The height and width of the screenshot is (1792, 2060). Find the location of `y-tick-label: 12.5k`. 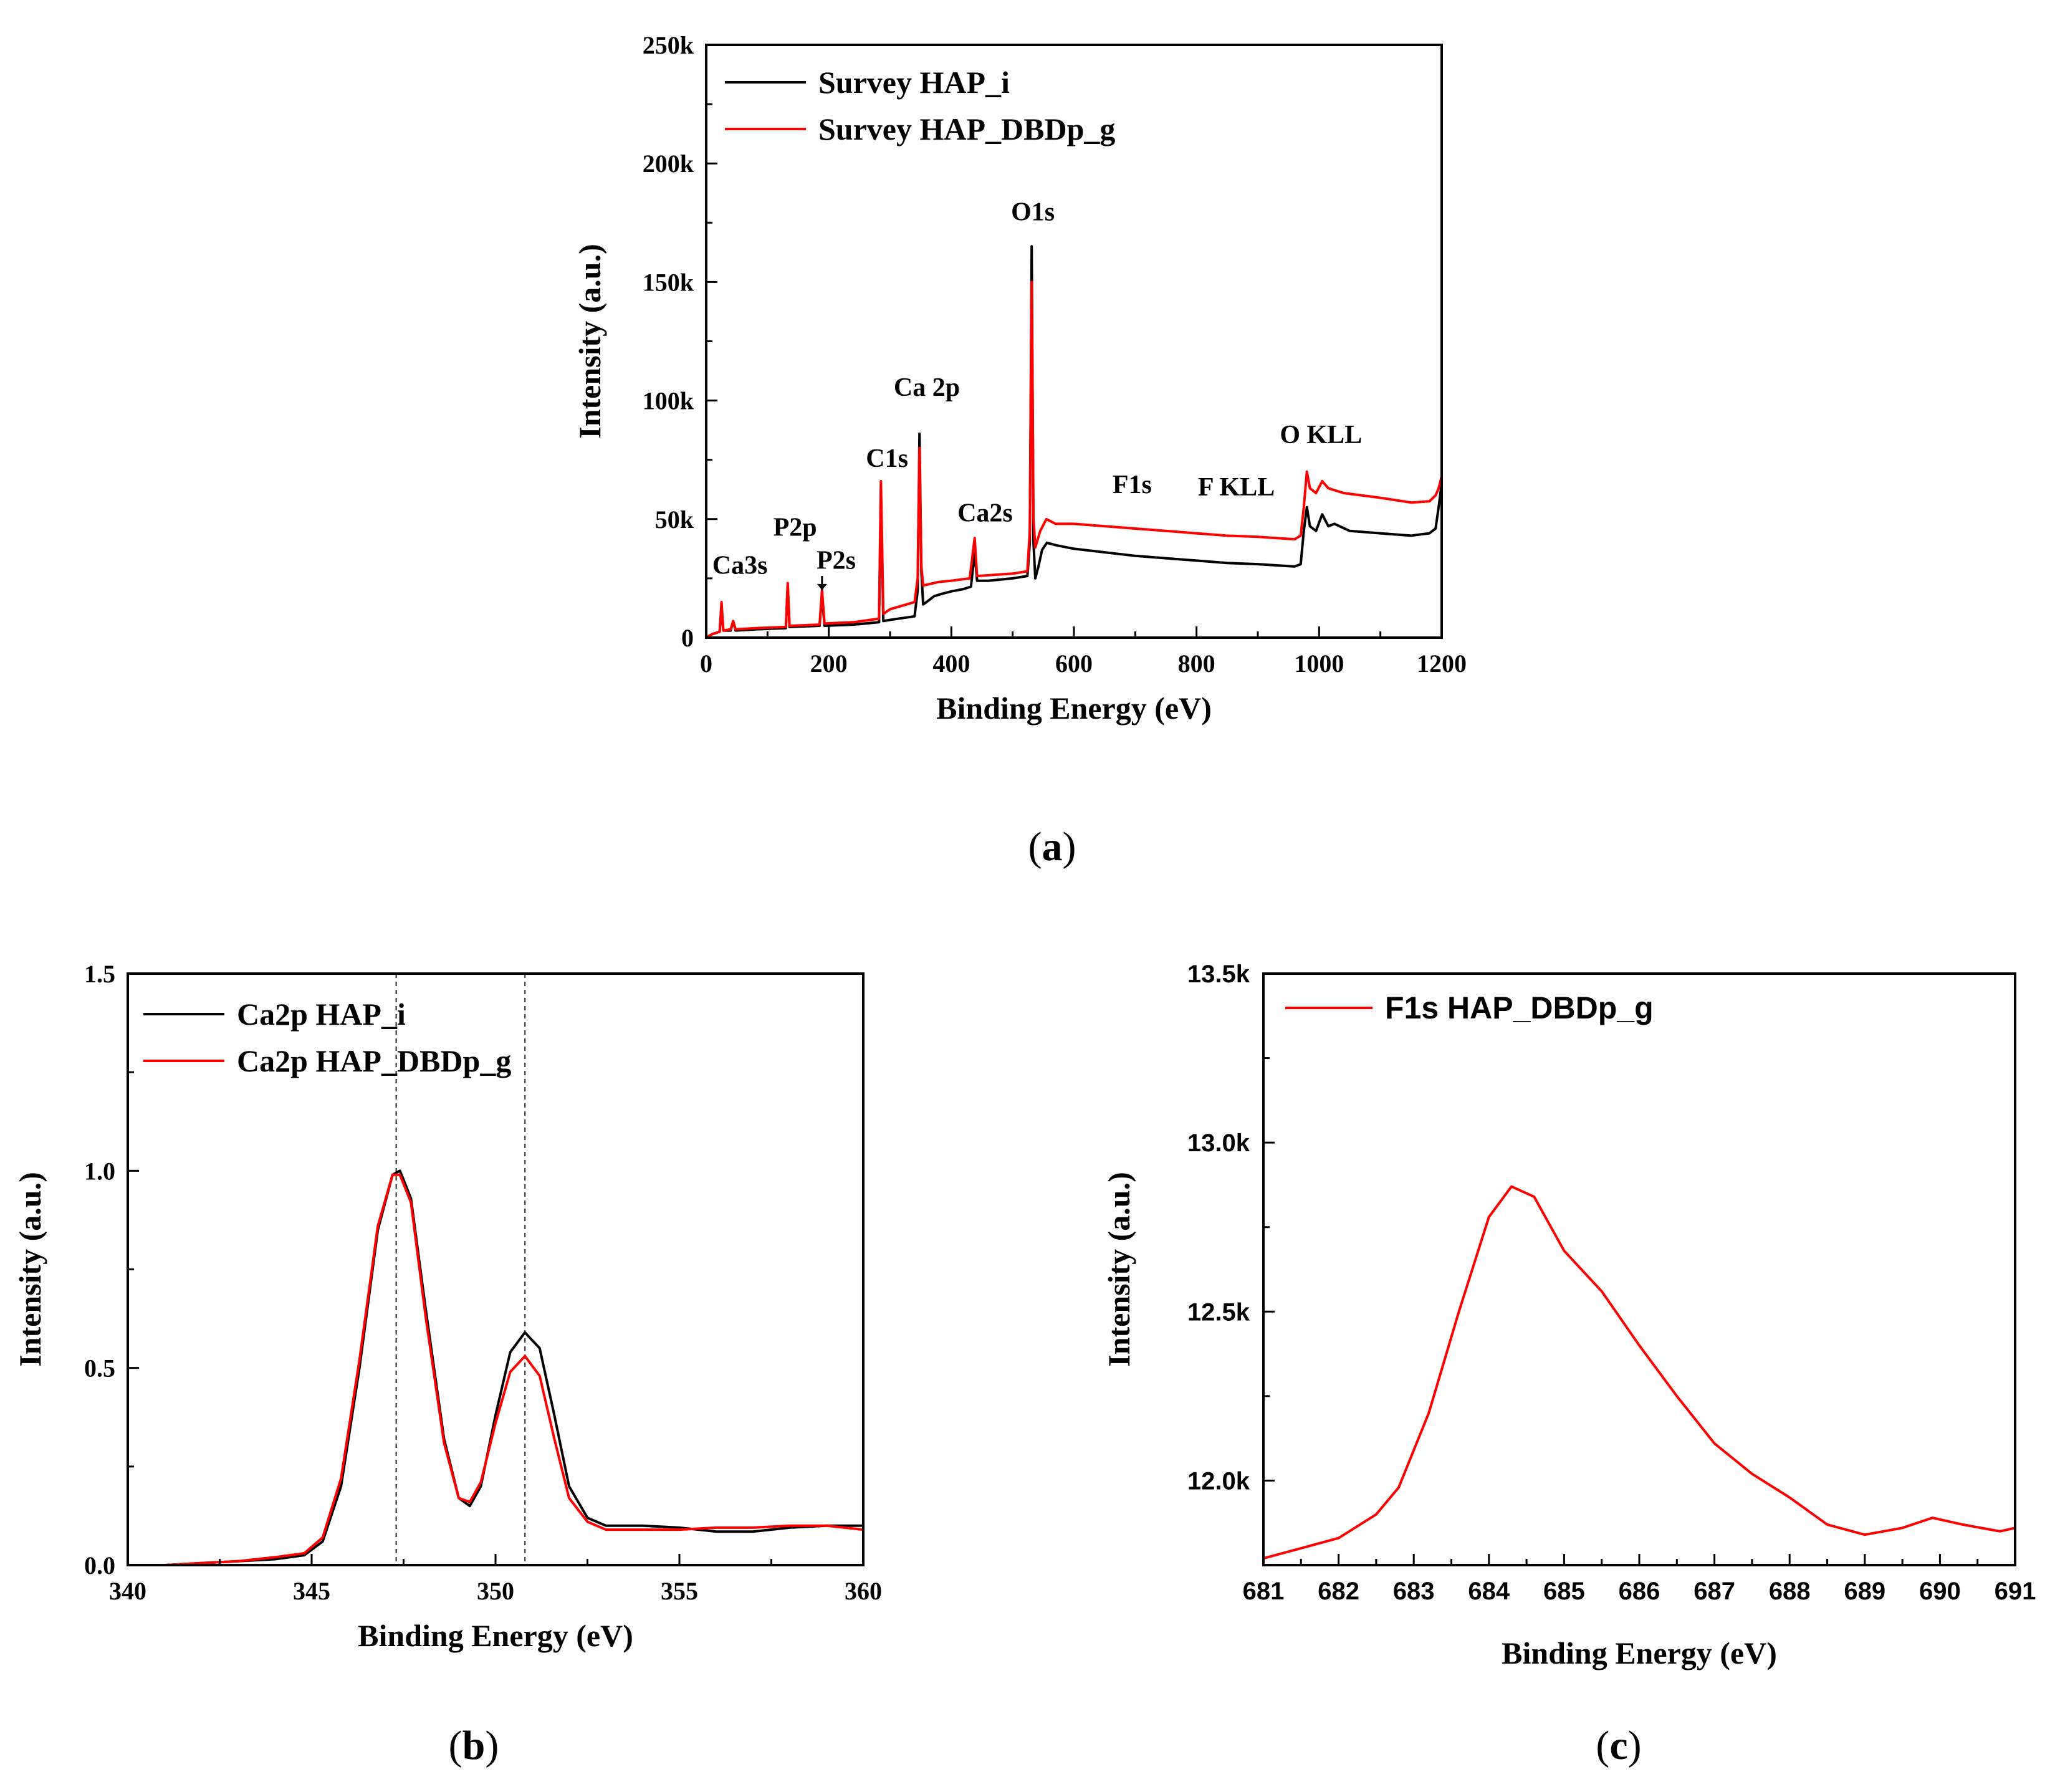

y-tick-label: 12.5k is located at coordinates (1218, 1312).